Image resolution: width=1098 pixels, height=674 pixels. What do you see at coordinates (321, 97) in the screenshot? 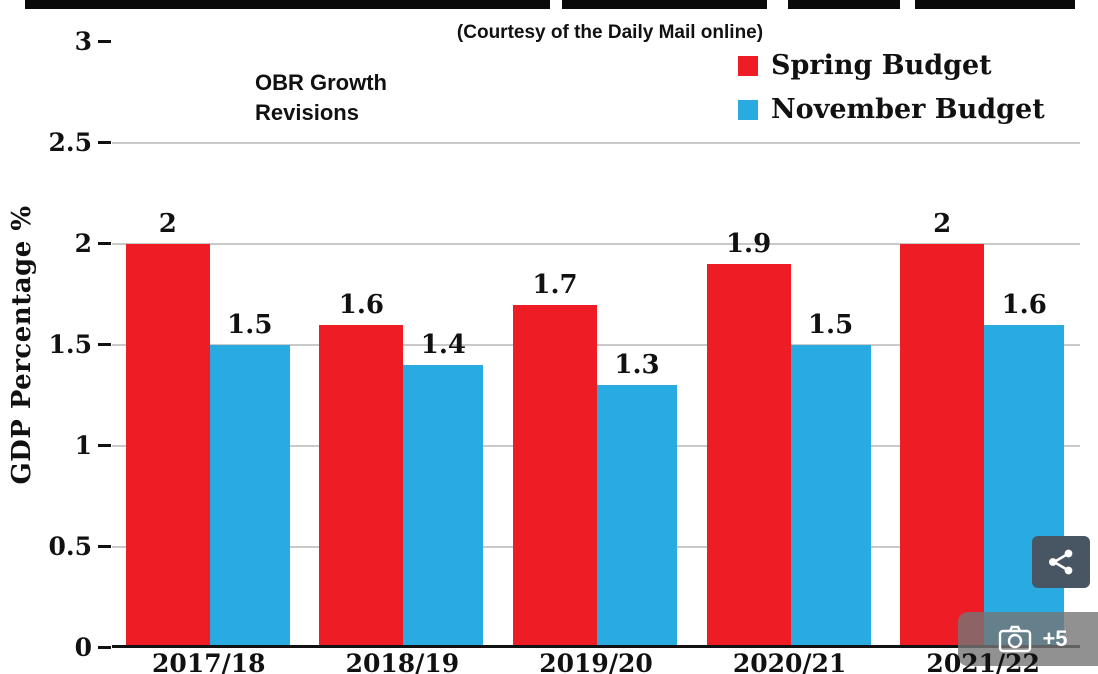
I see `chart-title-annotation: OBR Growth Revisions` at bounding box center [321, 97].